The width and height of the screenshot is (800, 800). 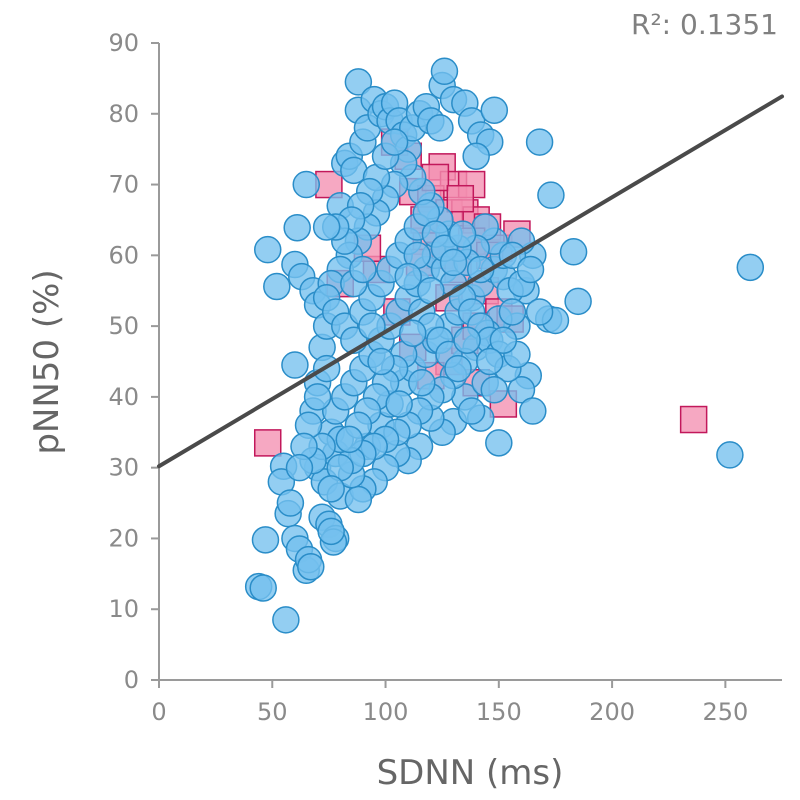 I want to click on y-tick-label: 70, so click(x=123, y=185).